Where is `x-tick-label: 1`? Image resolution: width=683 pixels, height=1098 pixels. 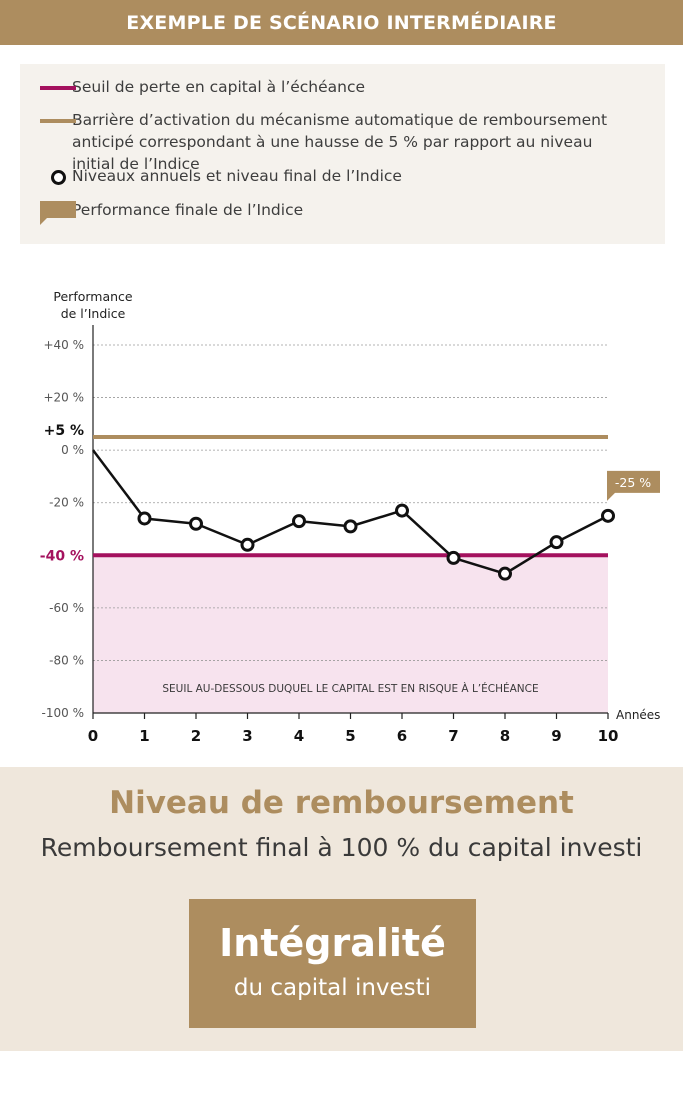
x-tick-label: 1 is located at coordinates (144, 736).